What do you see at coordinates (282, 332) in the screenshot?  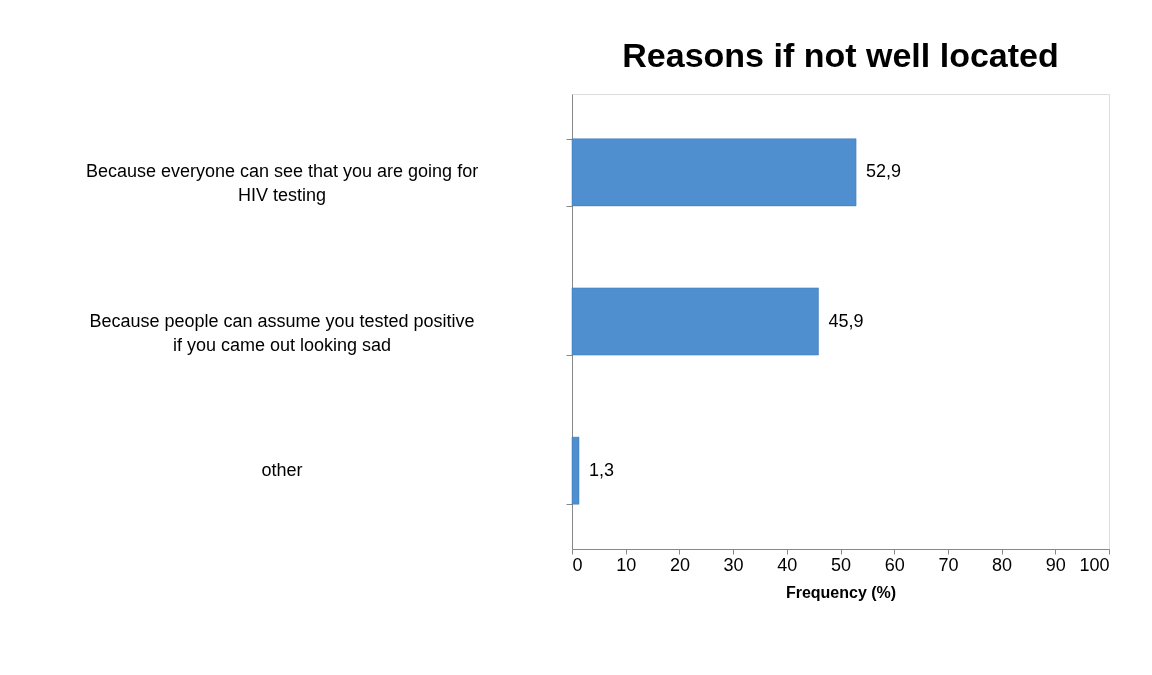 I see `y-tick-label: Because people can assume you tested positive if you came out looking sad` at bounding box center [282, 332].